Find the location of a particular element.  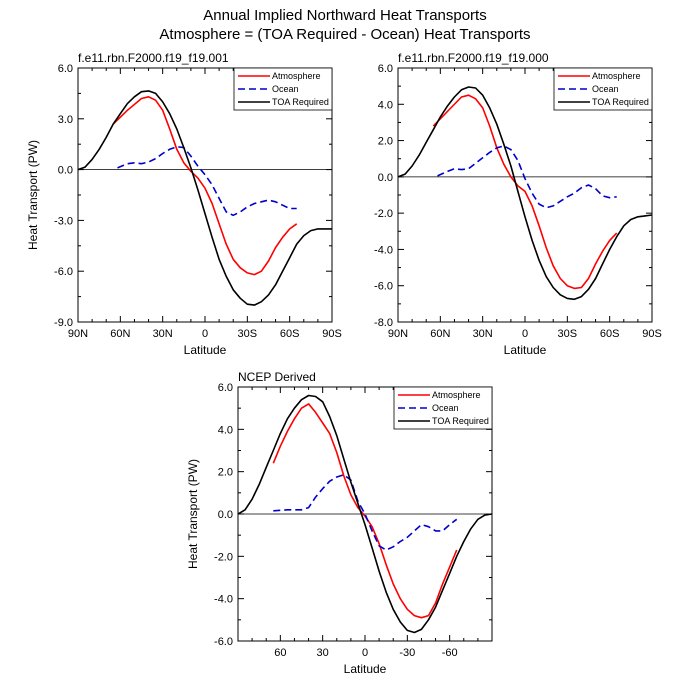

figure-title: Annual Implied Northward Heat Transports is located at coordinates (345, 15).